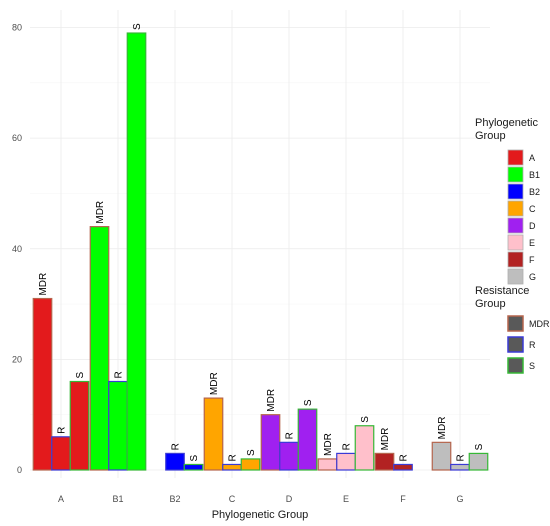 This screenshot has width=550, height=526. Describe the element at coordinates (61, 453) in the screenshot. I see `bar-a-r` at that location.